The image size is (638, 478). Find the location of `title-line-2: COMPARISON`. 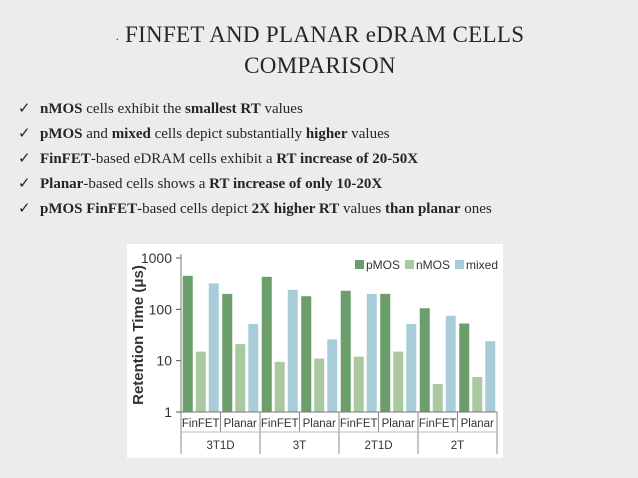

title-line-2: COMPARISON is located at coordinates (320, 66).